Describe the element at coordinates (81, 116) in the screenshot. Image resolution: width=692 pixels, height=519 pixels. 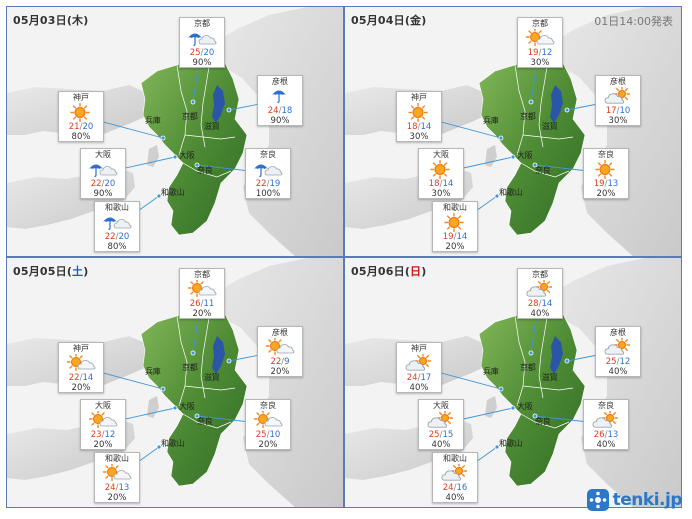
I see `city-forecast-card-kobe: 神戸 21/20 80%` at that location.